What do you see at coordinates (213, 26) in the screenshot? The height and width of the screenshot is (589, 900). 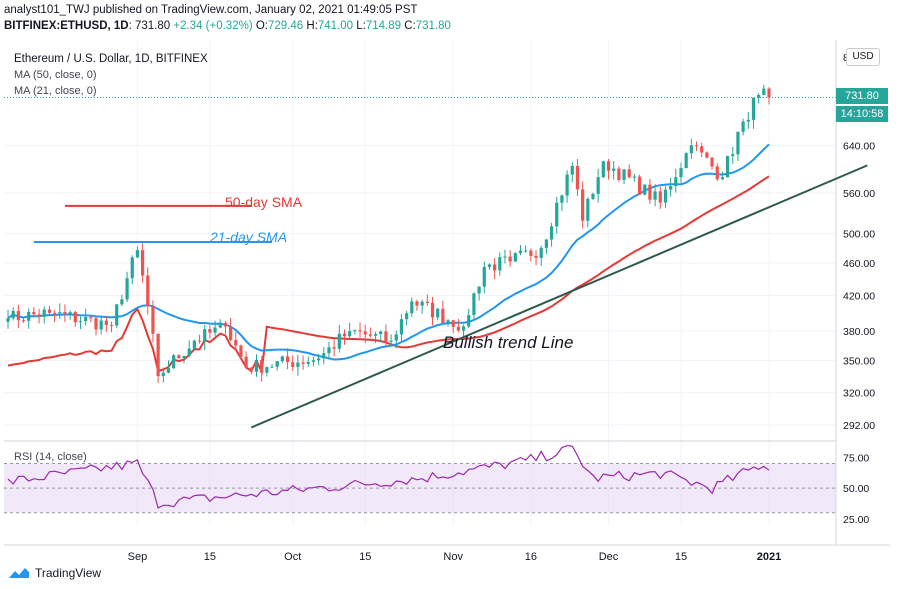 I see `price-change: +2.34 (+0.32%)` at bounding box center [213, 26].